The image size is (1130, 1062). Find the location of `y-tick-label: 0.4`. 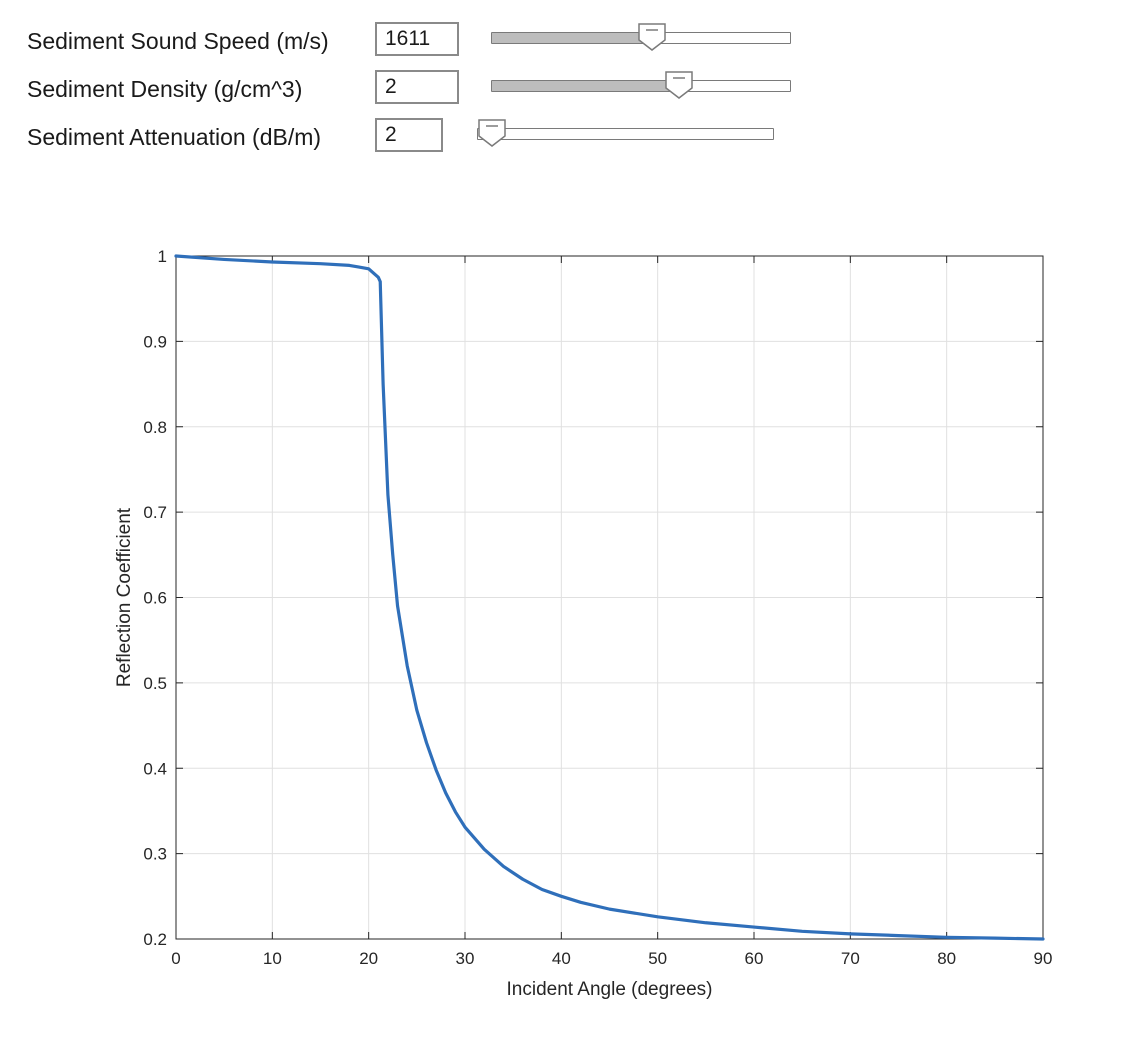

y-tick-label: 0.4 is located at coordinates (155, 768).